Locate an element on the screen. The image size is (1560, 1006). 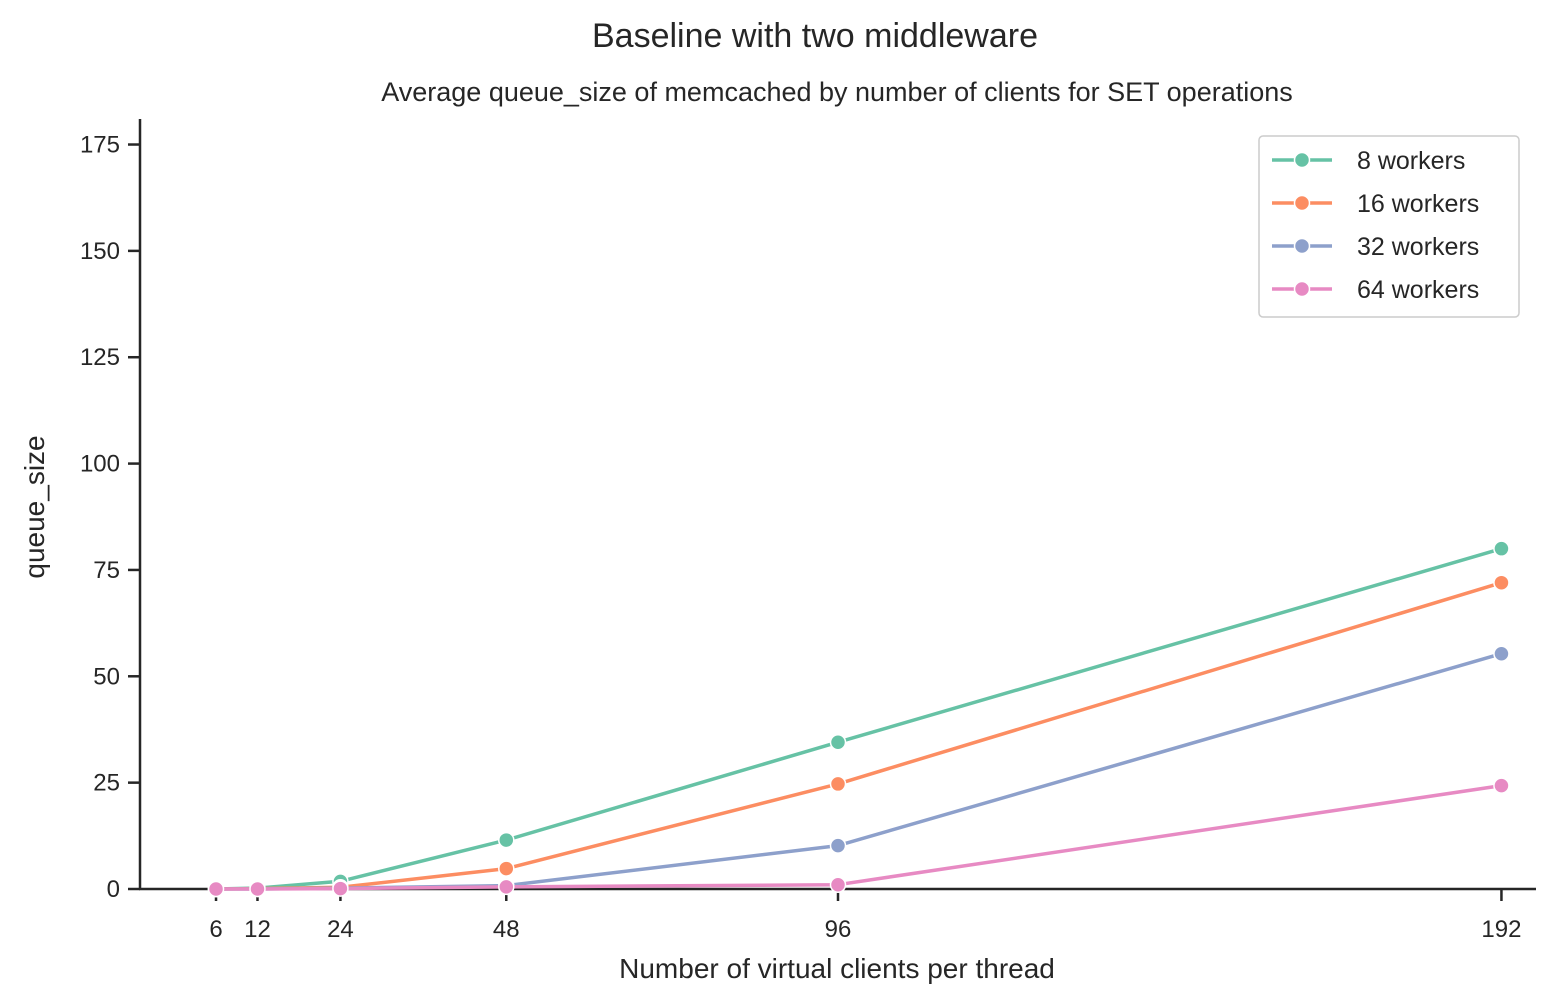
y-tick-label: 175 is located at coordinates (100, 145).